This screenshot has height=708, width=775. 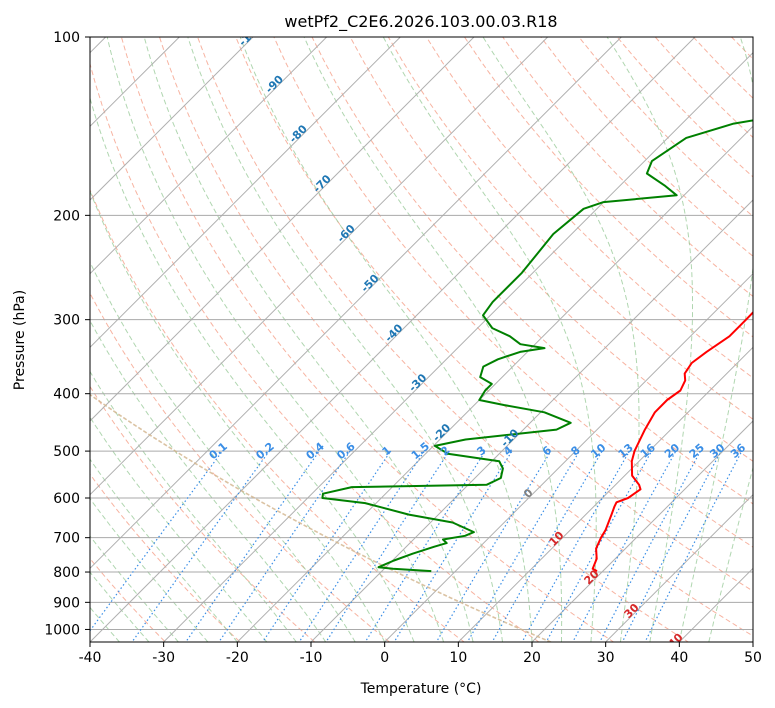 What do you see at coordinates (20, 340) in the screenshot?
I see `y-axis-label: Pressure (hPa)` at bounding box center [20, 340].